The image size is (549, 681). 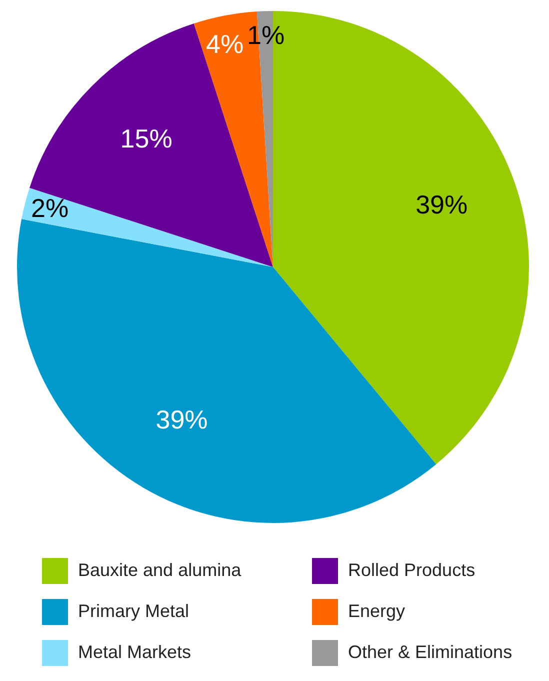 I want to click on legend-label: Metal Markets, so click(x=135, y=652).